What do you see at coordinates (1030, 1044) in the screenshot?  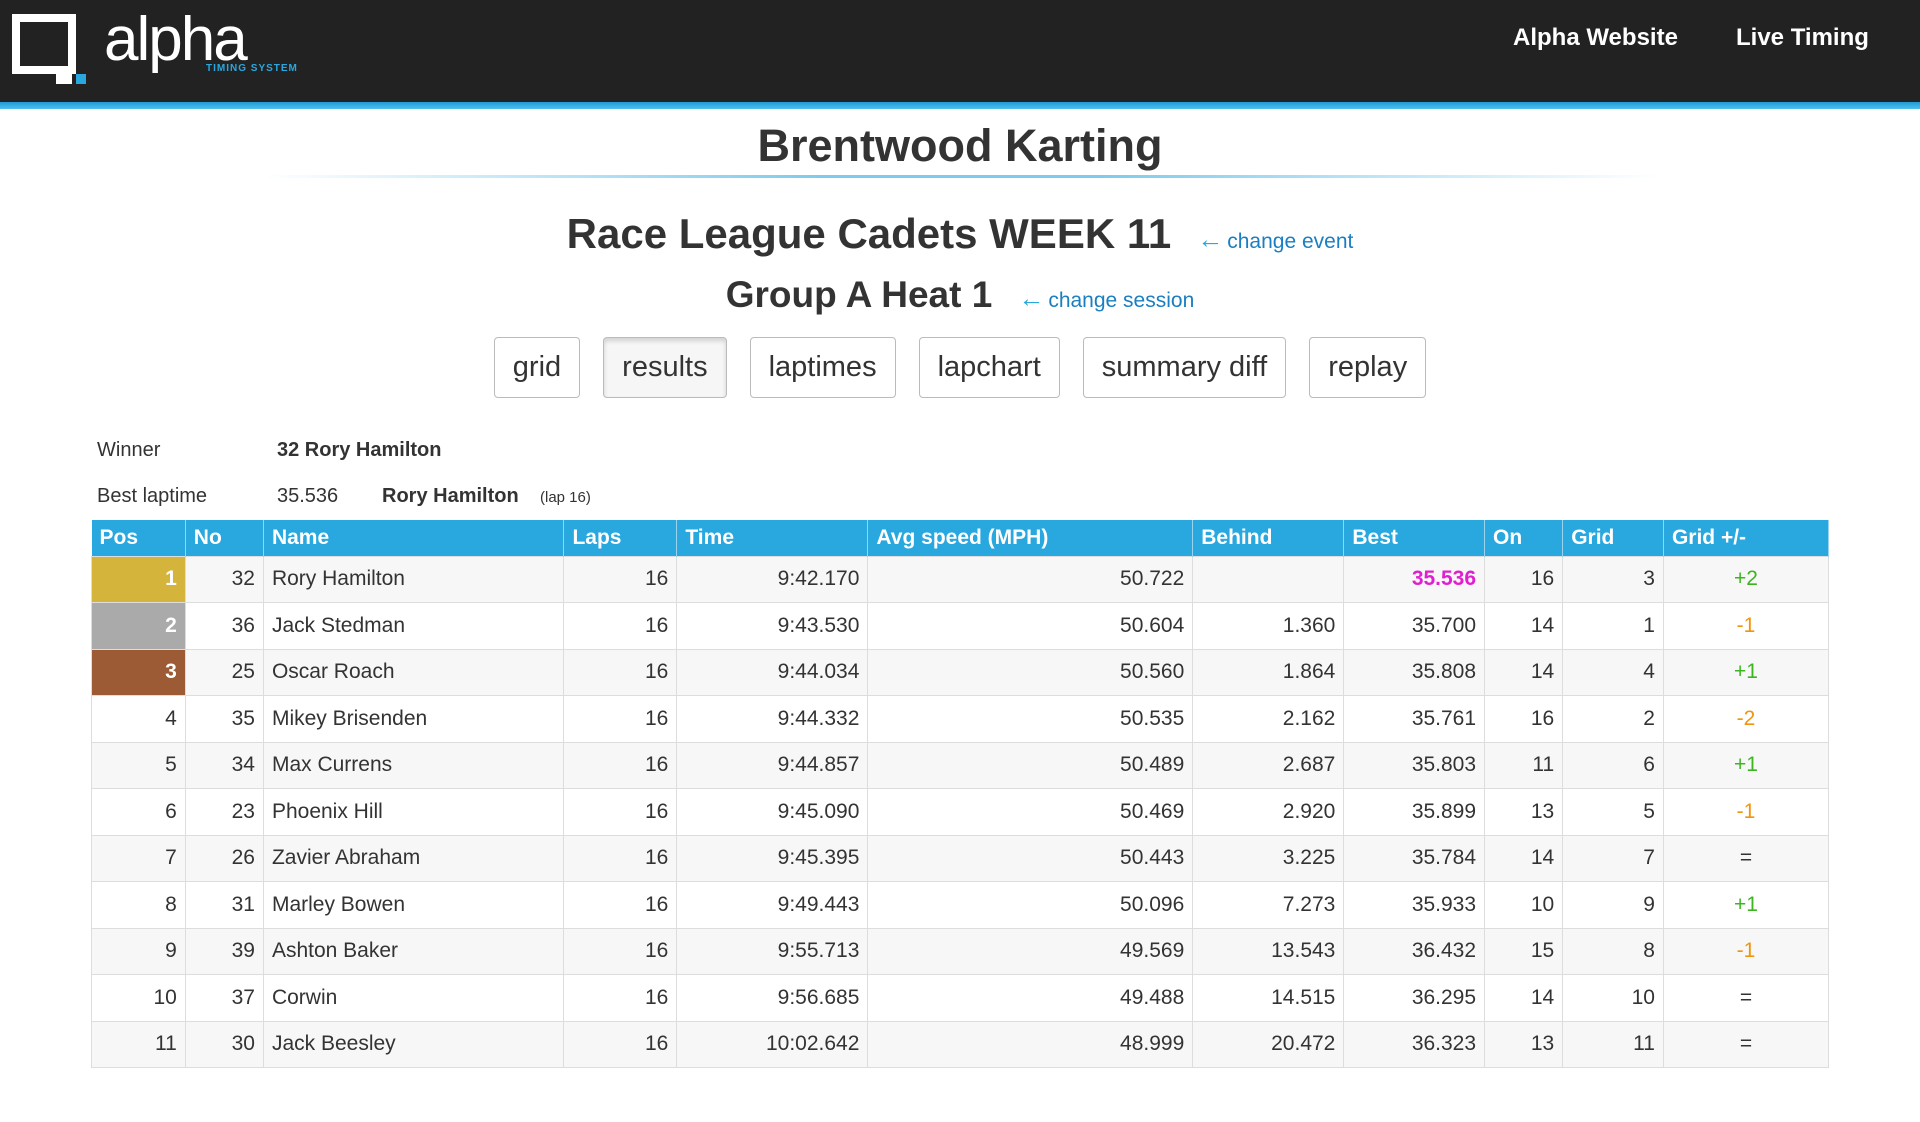 I see `cell: 48.999` at bounding box center [1030, 1044].